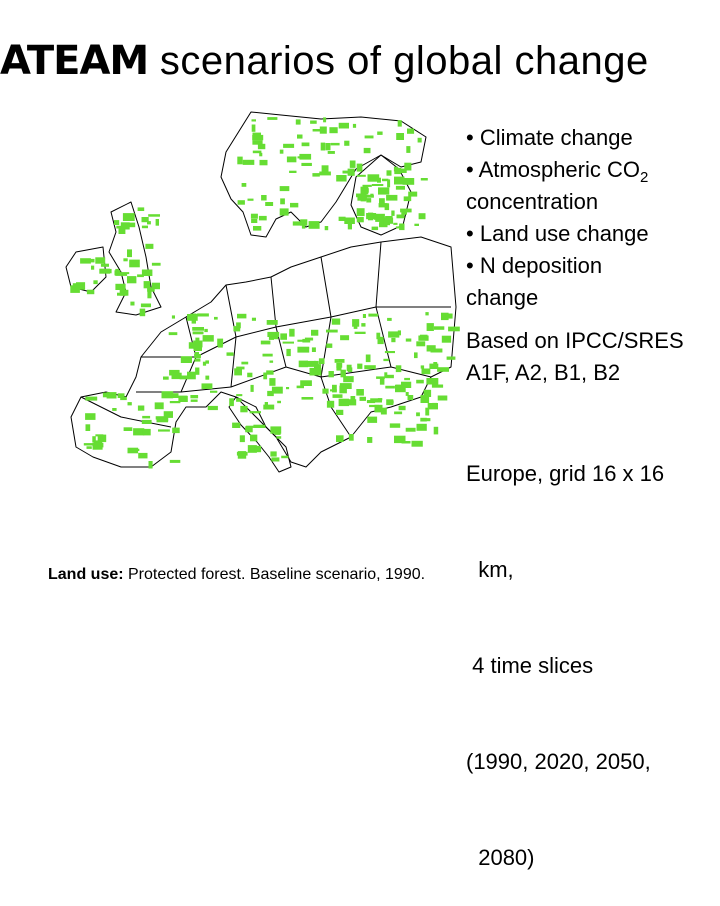  What do you see at coordinates (556, 137) in the screenshot?
I see `bullet-text: Climate change` at bounding box center [556, 137].